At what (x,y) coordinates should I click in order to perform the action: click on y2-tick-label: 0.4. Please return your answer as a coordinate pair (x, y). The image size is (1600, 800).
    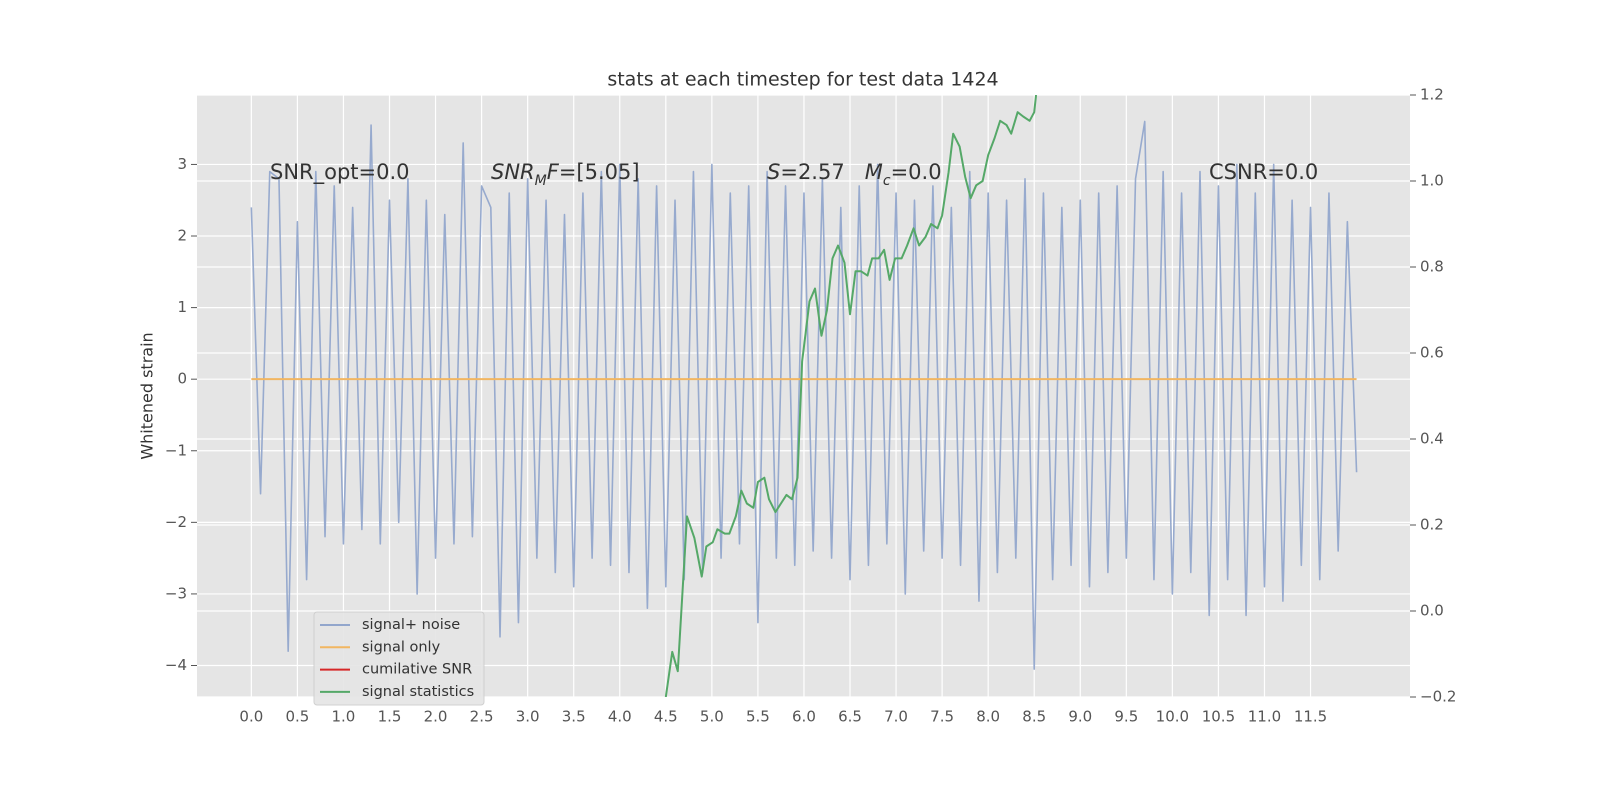
    Looking at the image, I should click on (1432, 439).